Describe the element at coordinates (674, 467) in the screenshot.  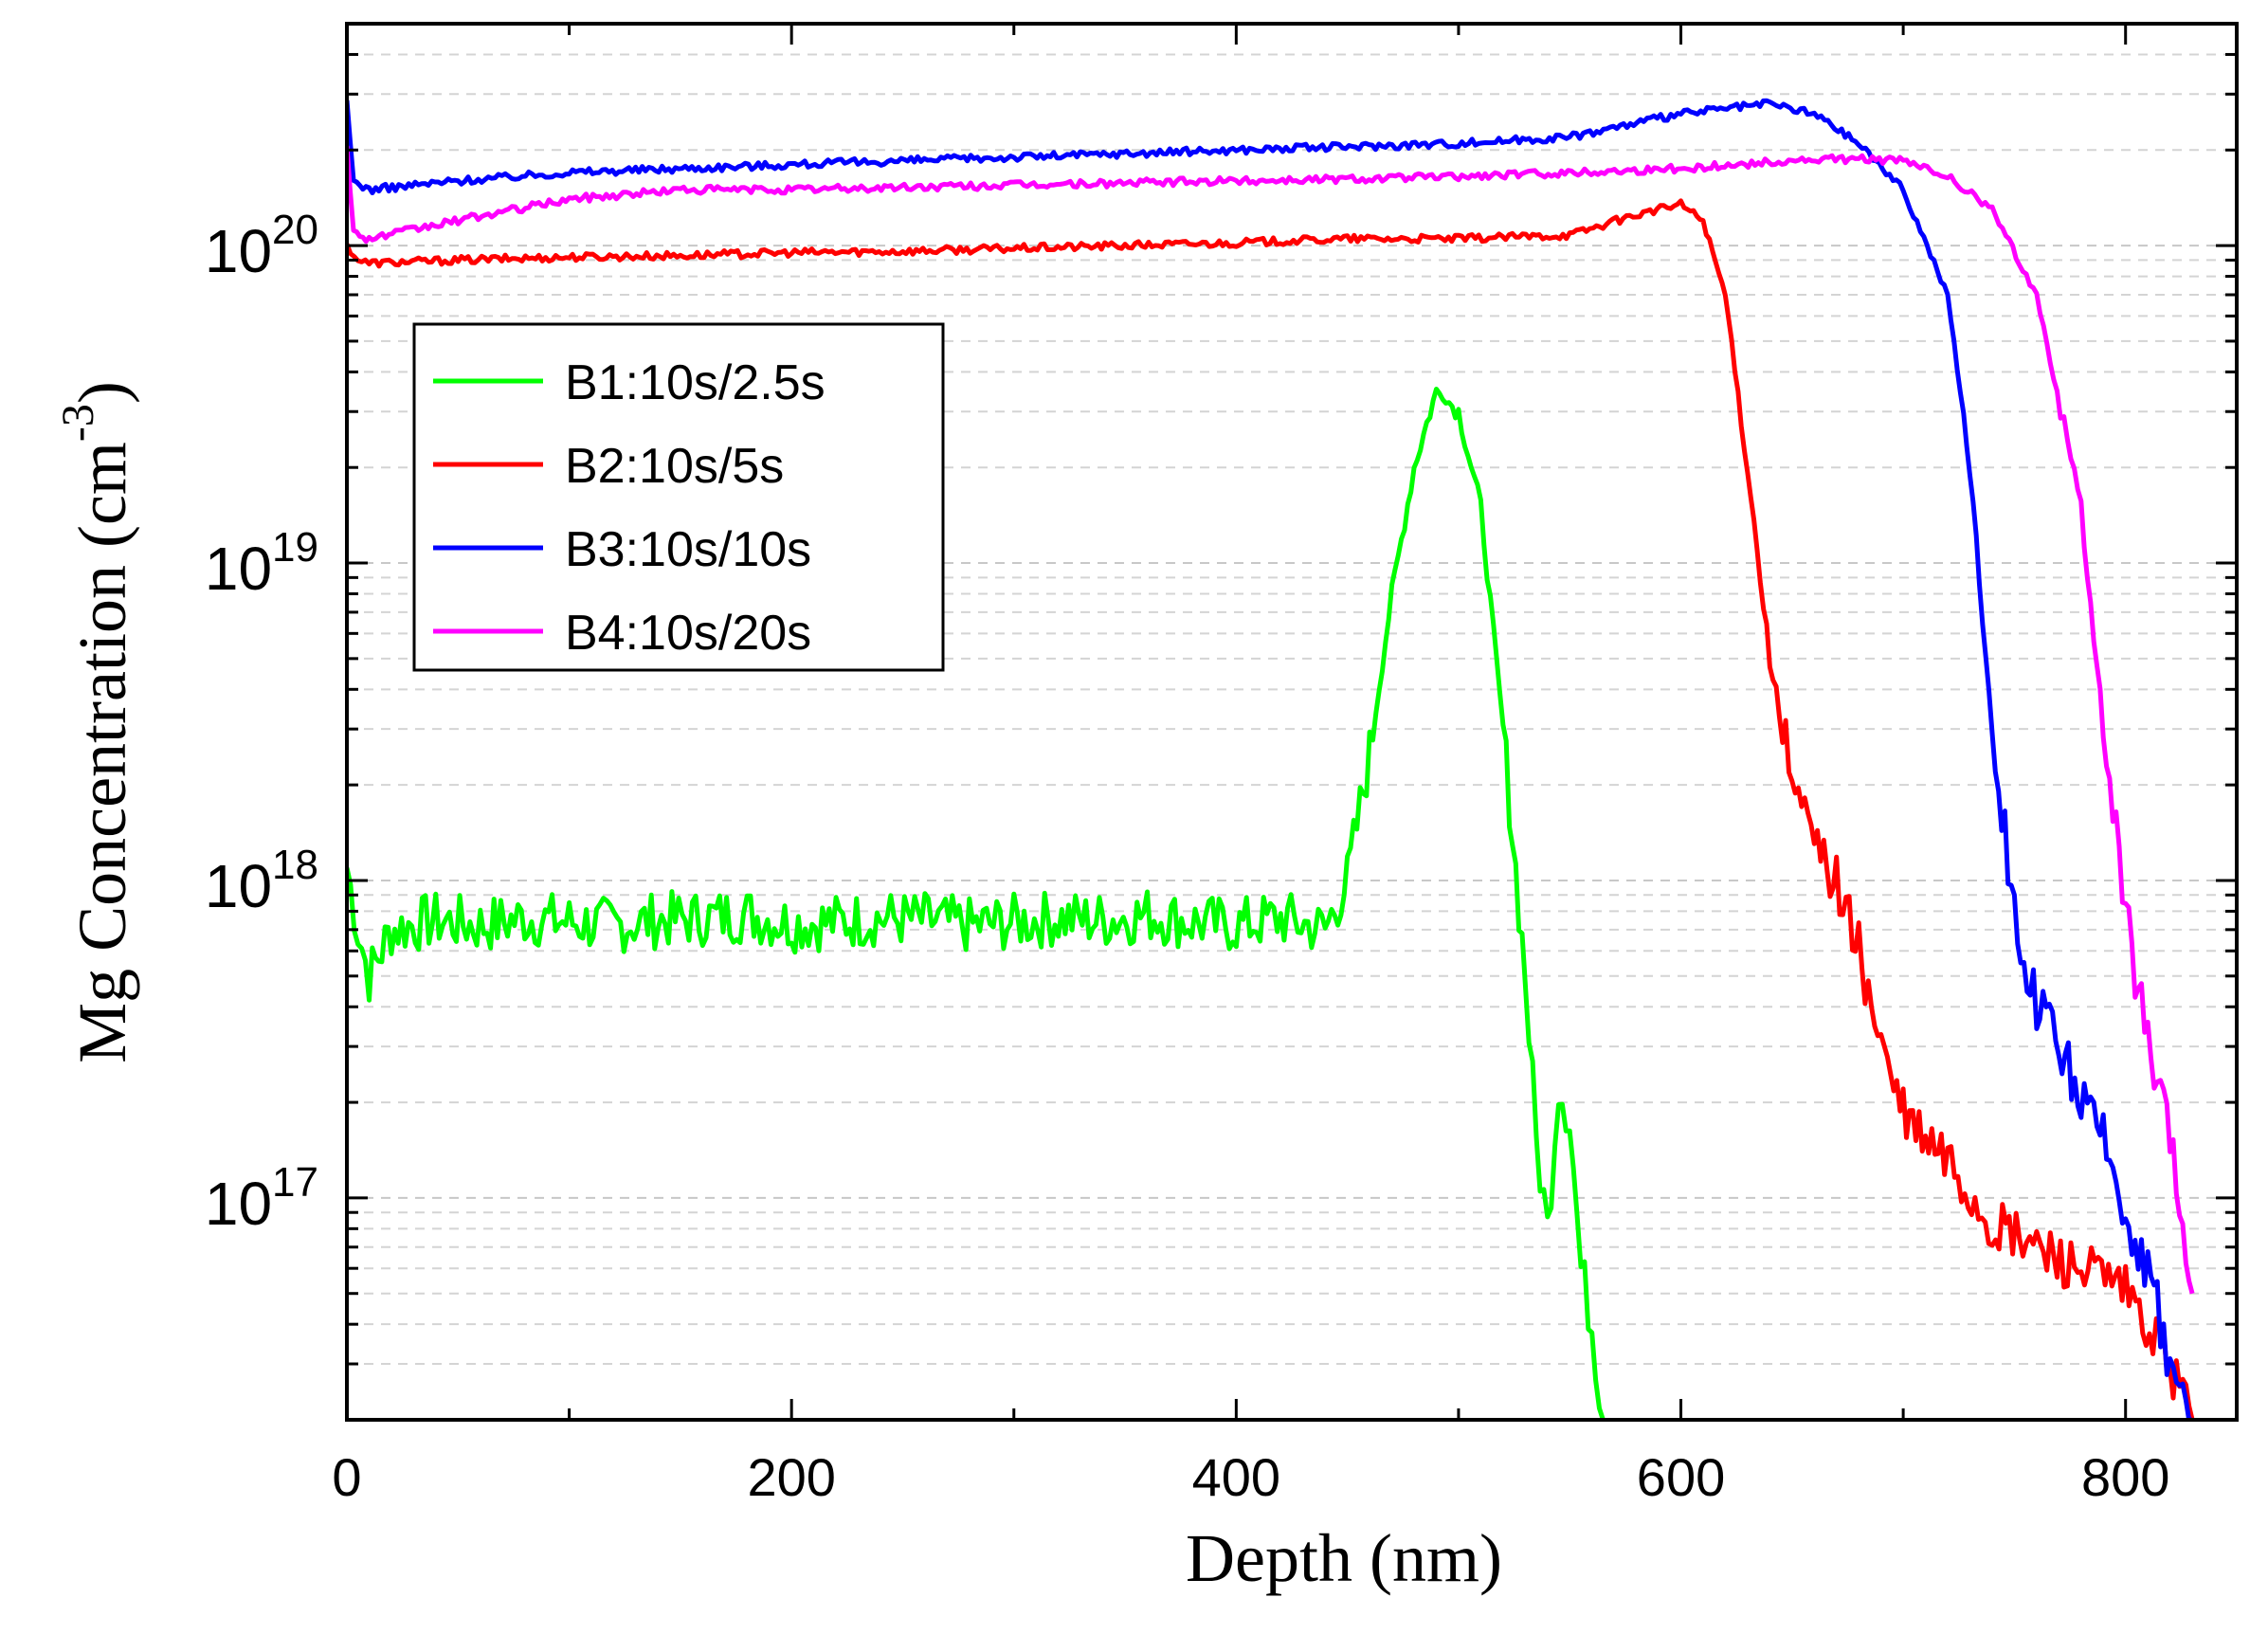
I see `legend-label-2: B2:10s/5s` at that location.